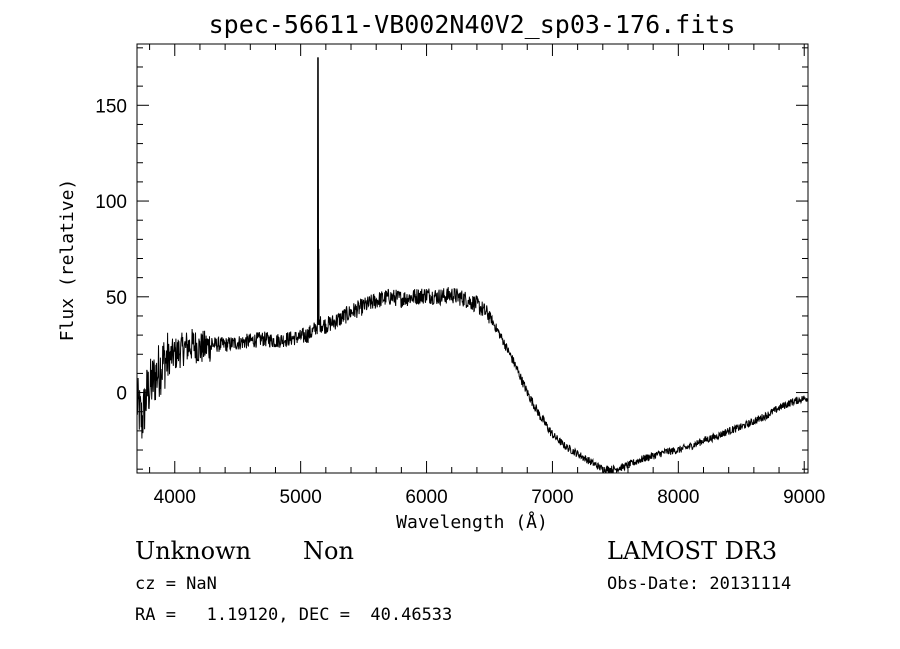 This screenshot has height=649, width=900. Describe the element at coordinates (804, 497) in the screenshot. I see `x-tick-label: 9000` at that location.